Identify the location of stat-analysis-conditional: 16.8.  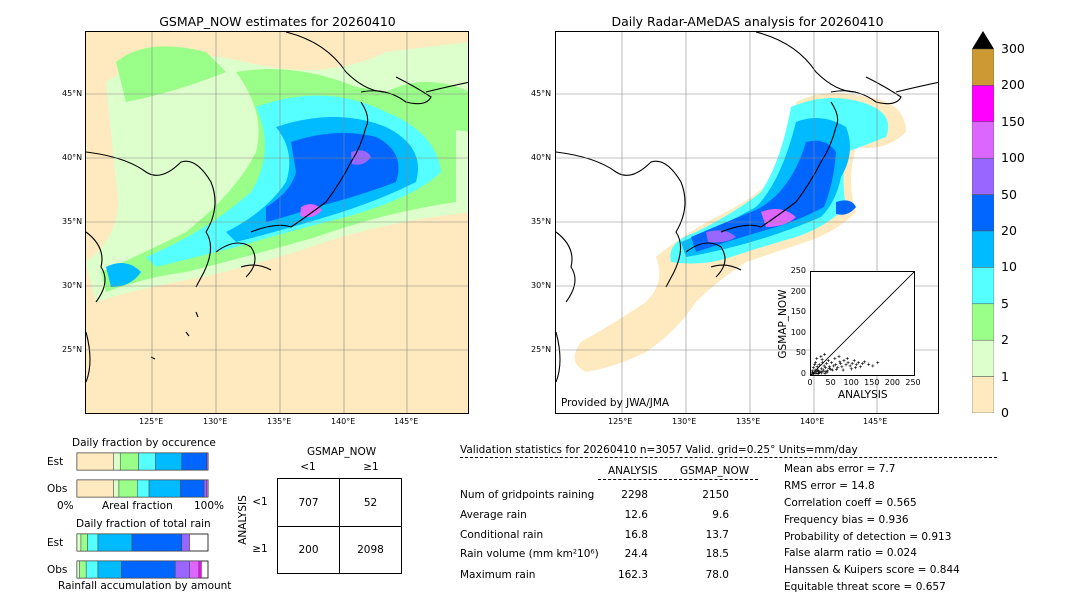
(636, 535).